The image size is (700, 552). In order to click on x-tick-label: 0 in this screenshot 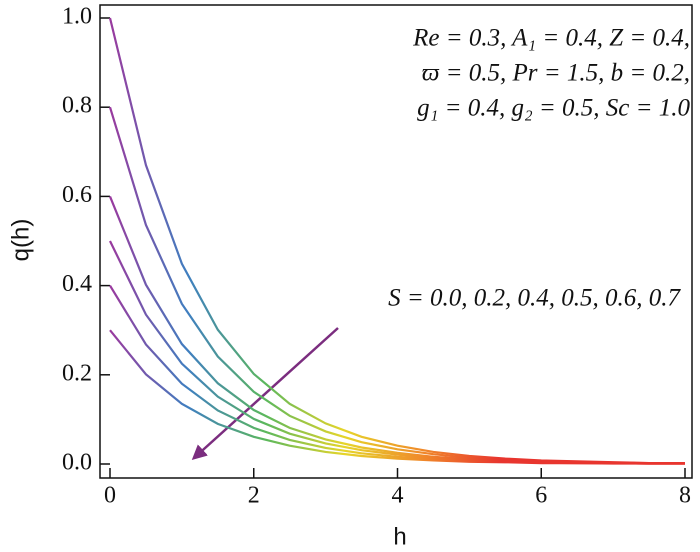, I will do `click(110, 496)`.